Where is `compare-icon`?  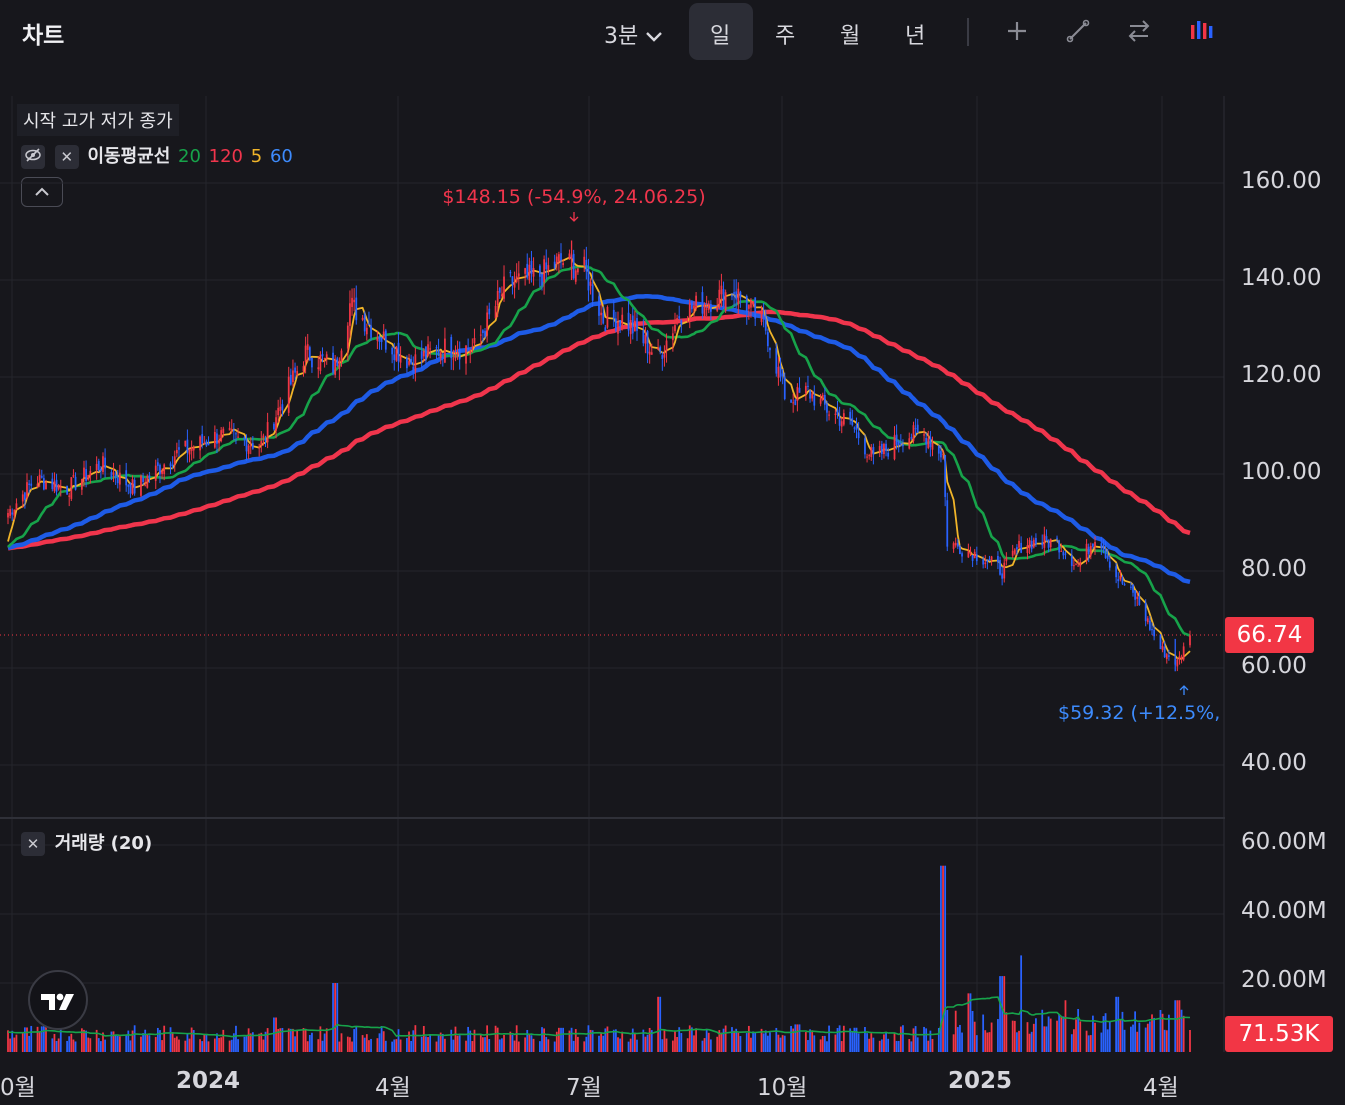
compare-icon is located at coordinates (1139, 31).